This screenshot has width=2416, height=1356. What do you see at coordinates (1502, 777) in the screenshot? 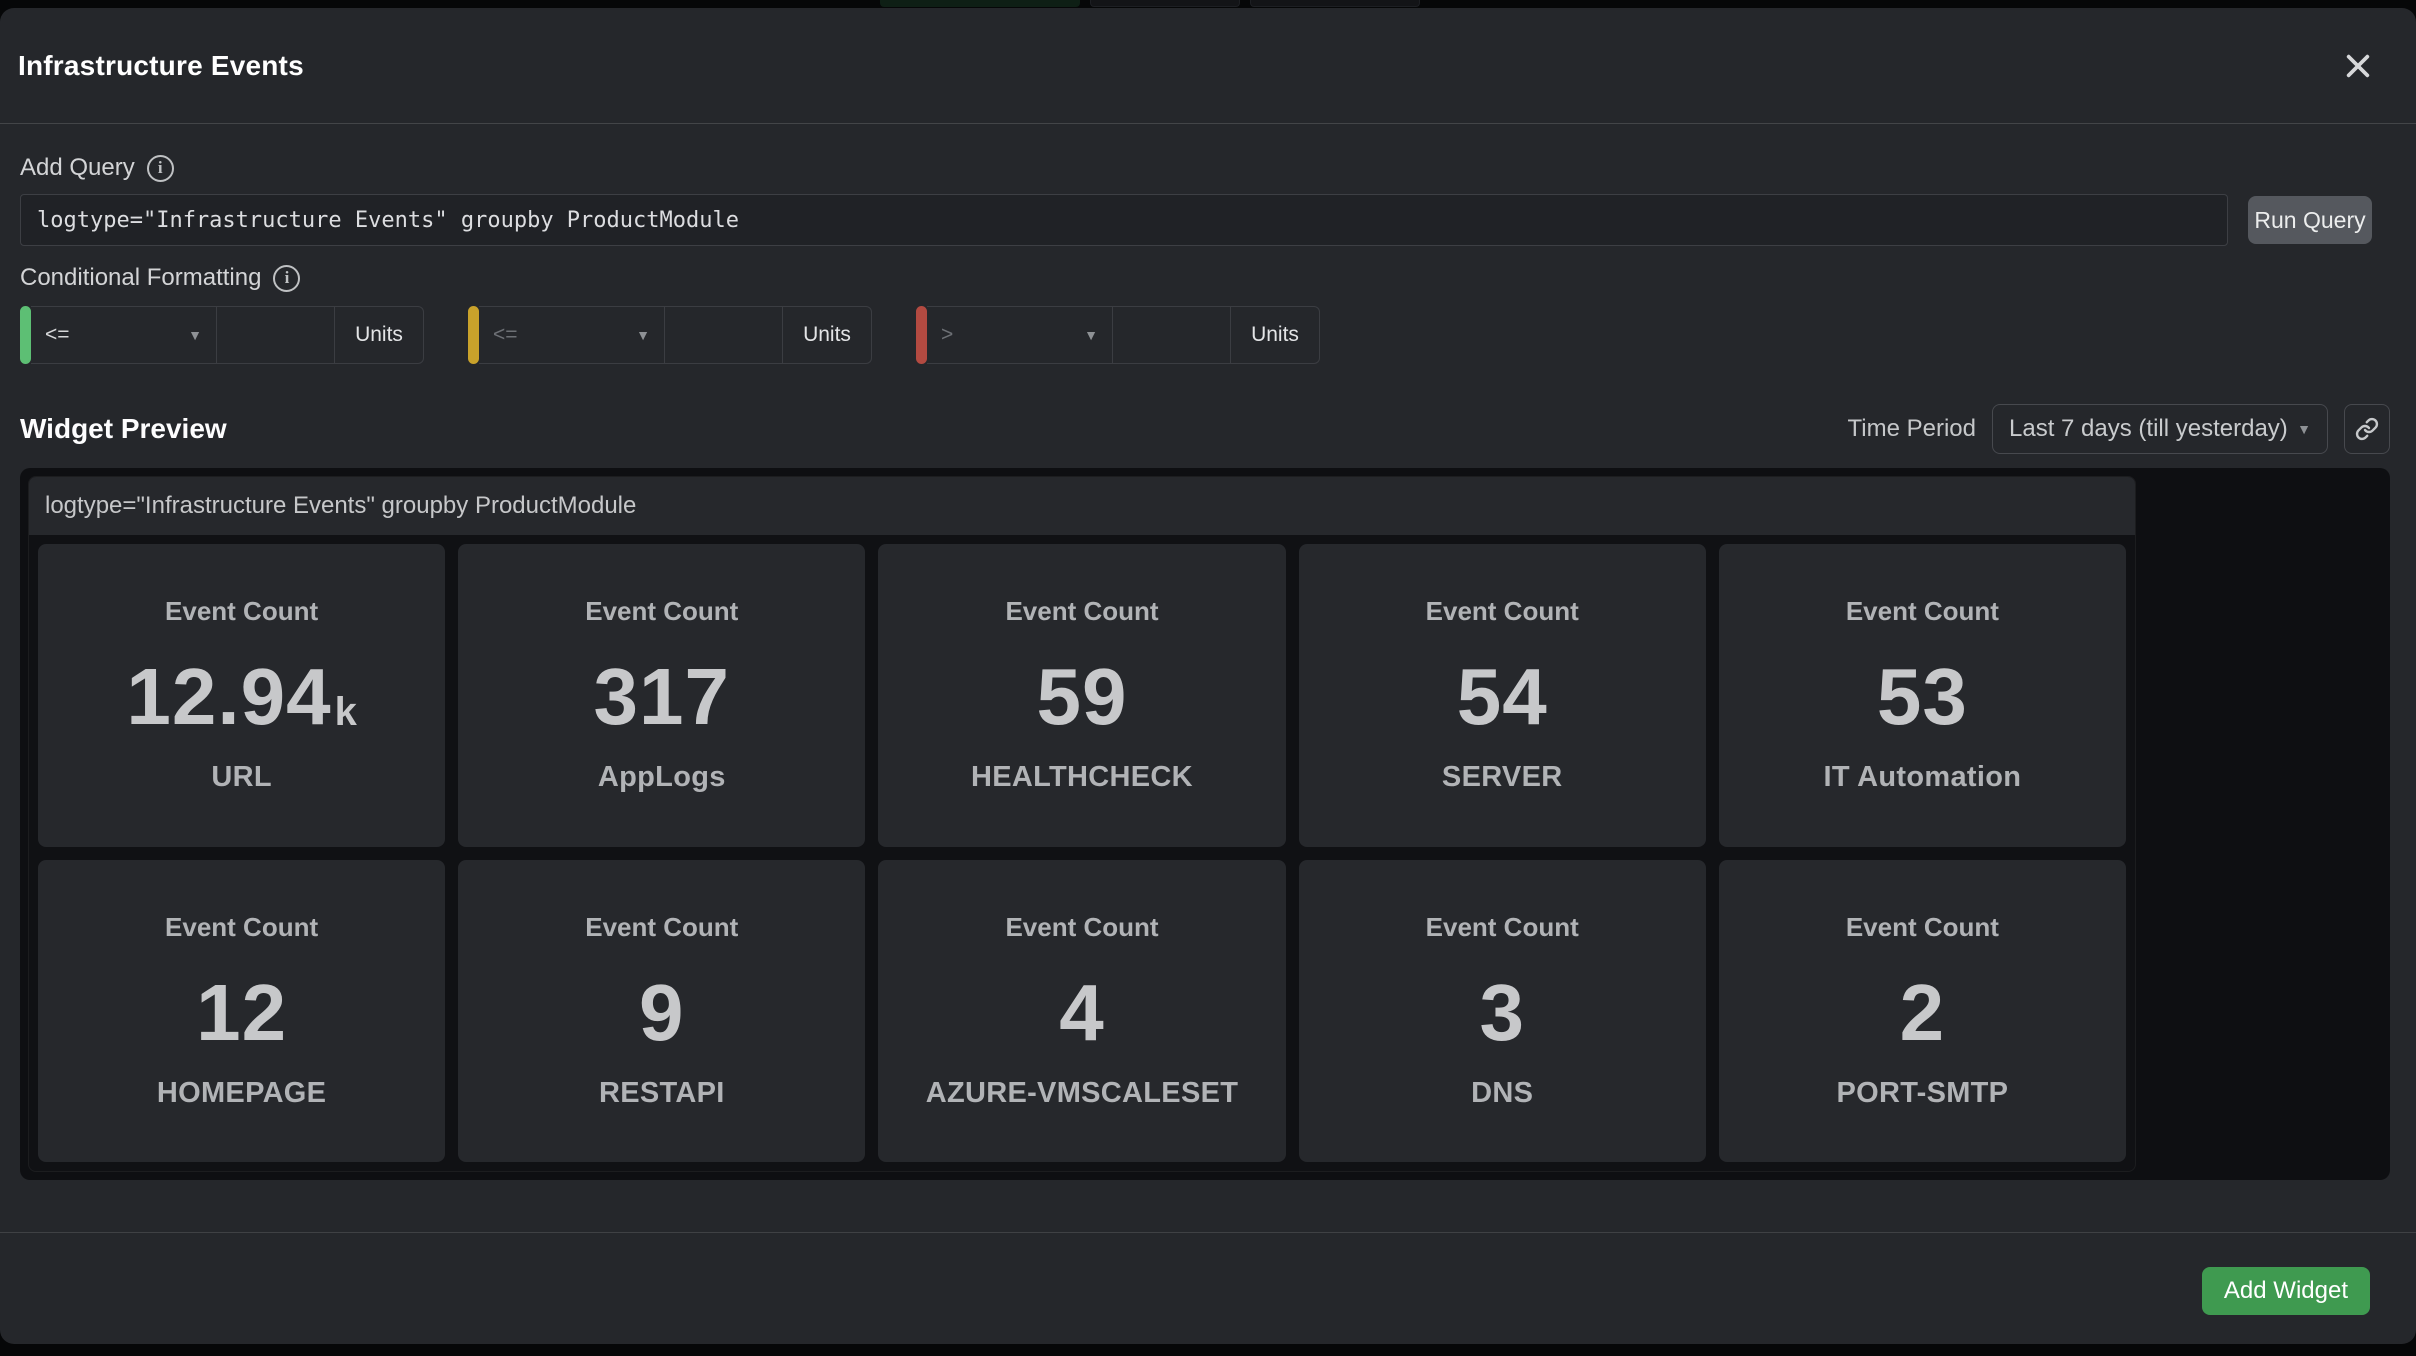
I see `card-label: SERVER` at bounding box center [1502, 777].